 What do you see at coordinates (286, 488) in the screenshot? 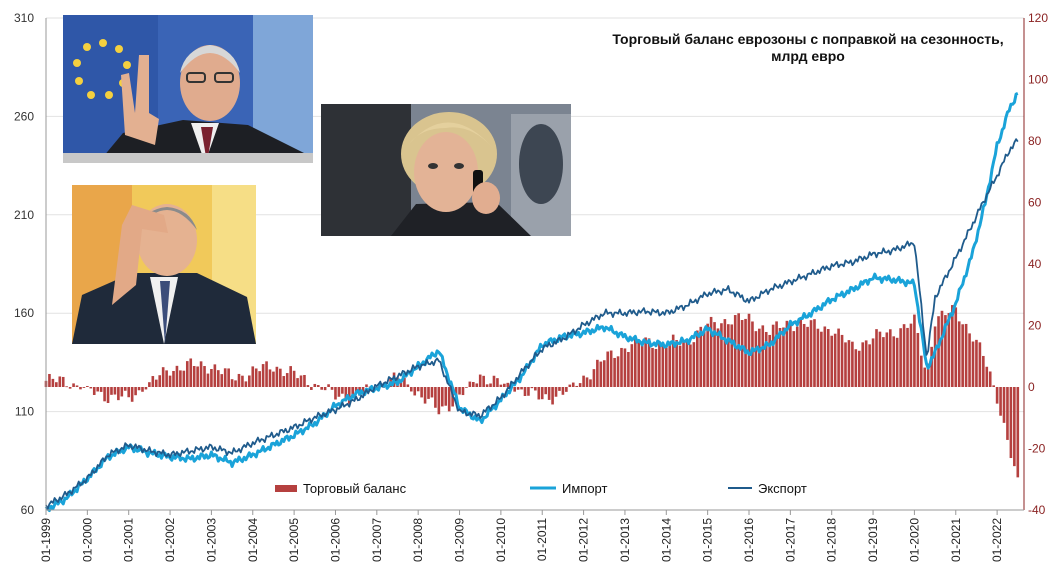
I see `legend-swatch-trade-balance` at bounding box center [286, 488].